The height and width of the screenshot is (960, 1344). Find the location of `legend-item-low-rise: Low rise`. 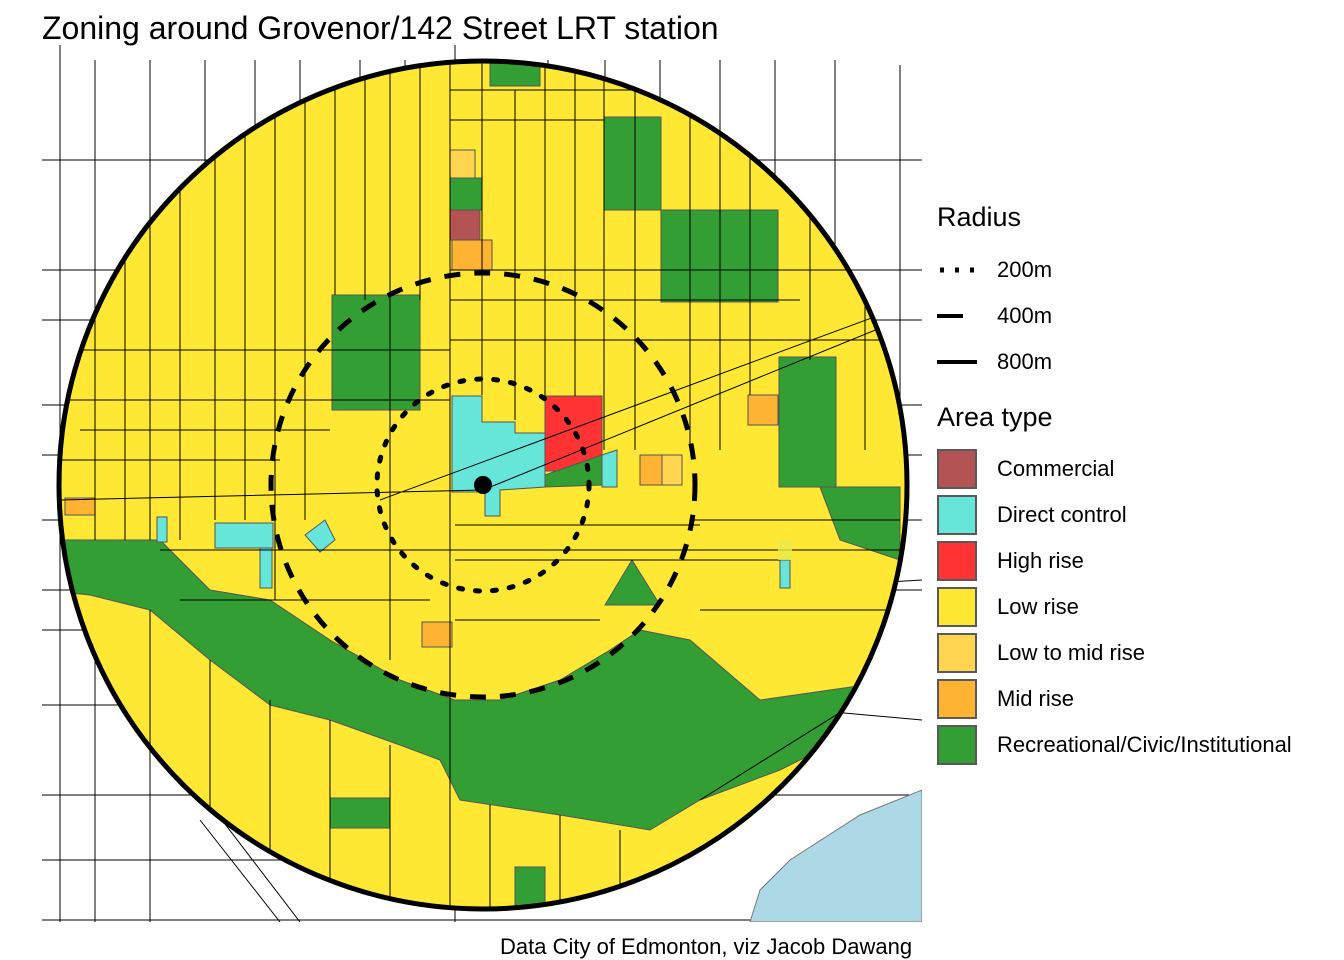

legend-item-low-rise: Low rise is located at coordinates (1008, 607).